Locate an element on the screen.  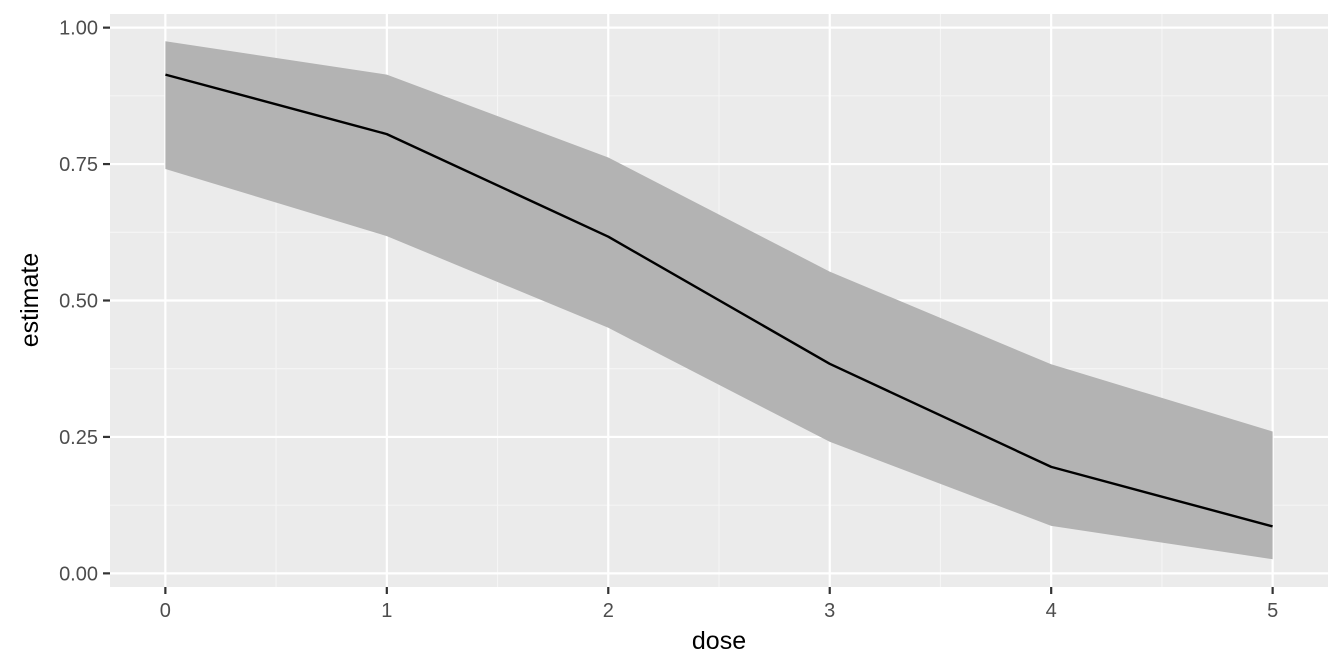
x-tick-label: 5 is located at coordinates (1272, 611).